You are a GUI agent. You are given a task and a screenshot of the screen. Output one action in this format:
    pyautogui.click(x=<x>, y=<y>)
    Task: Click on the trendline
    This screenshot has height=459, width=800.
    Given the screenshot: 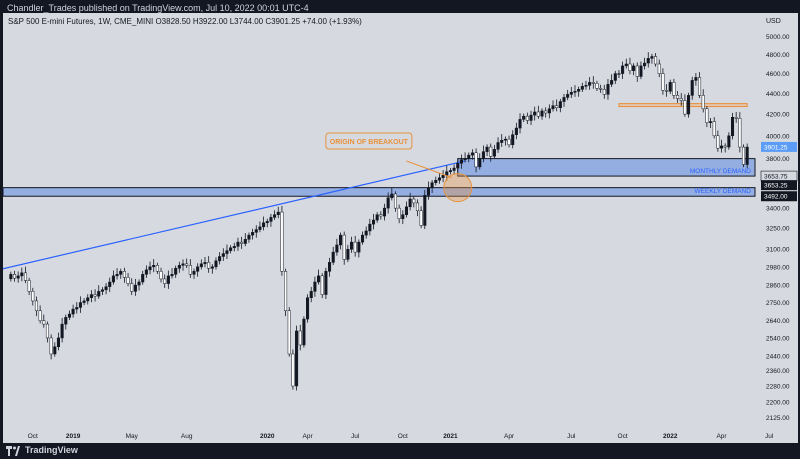 What is the action you would take?
    pyautogui.click(x=234, y=215)
    